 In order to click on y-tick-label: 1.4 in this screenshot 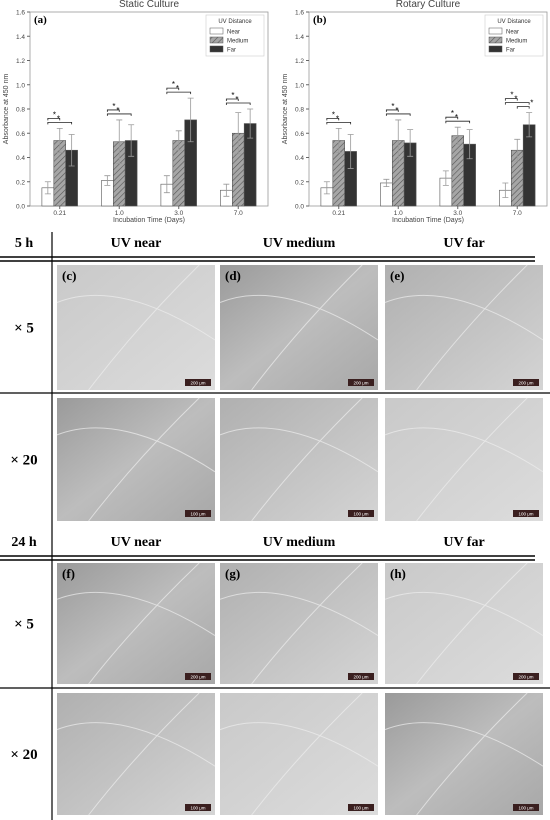, I will do `click(299, 37)`.